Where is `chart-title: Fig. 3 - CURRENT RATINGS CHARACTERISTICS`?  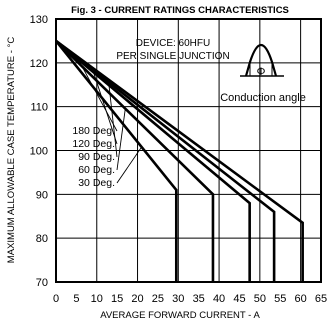
chart-title: Fig. 3 - CURRENT RATINGS CHARACTERISTICS is located at coordinates (180, 10).